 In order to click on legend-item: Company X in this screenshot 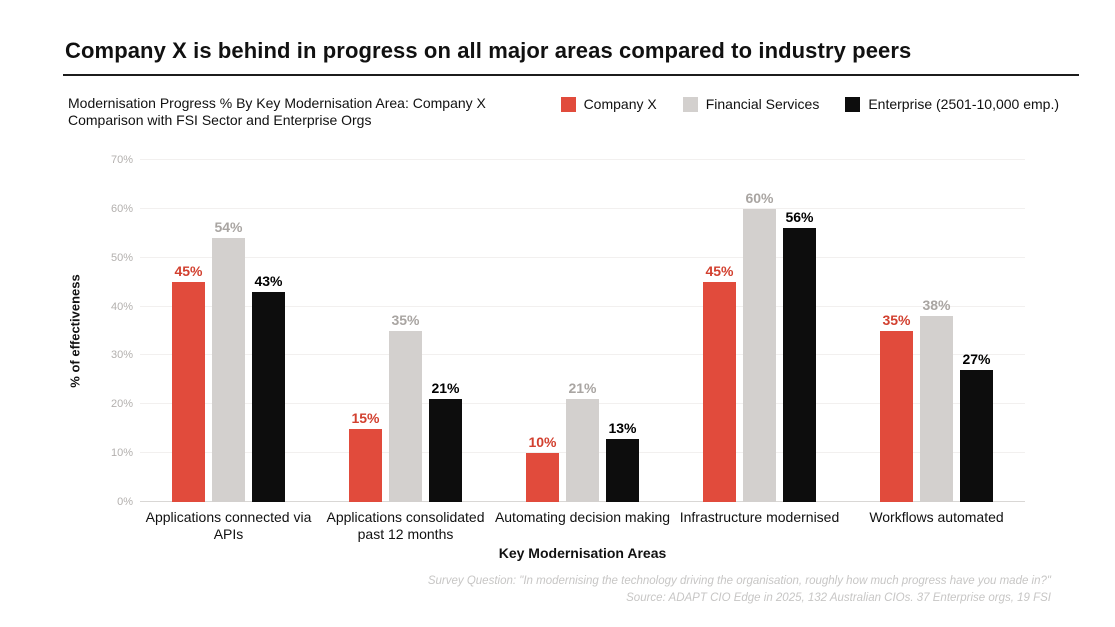, I will do `click(608, 104)`.